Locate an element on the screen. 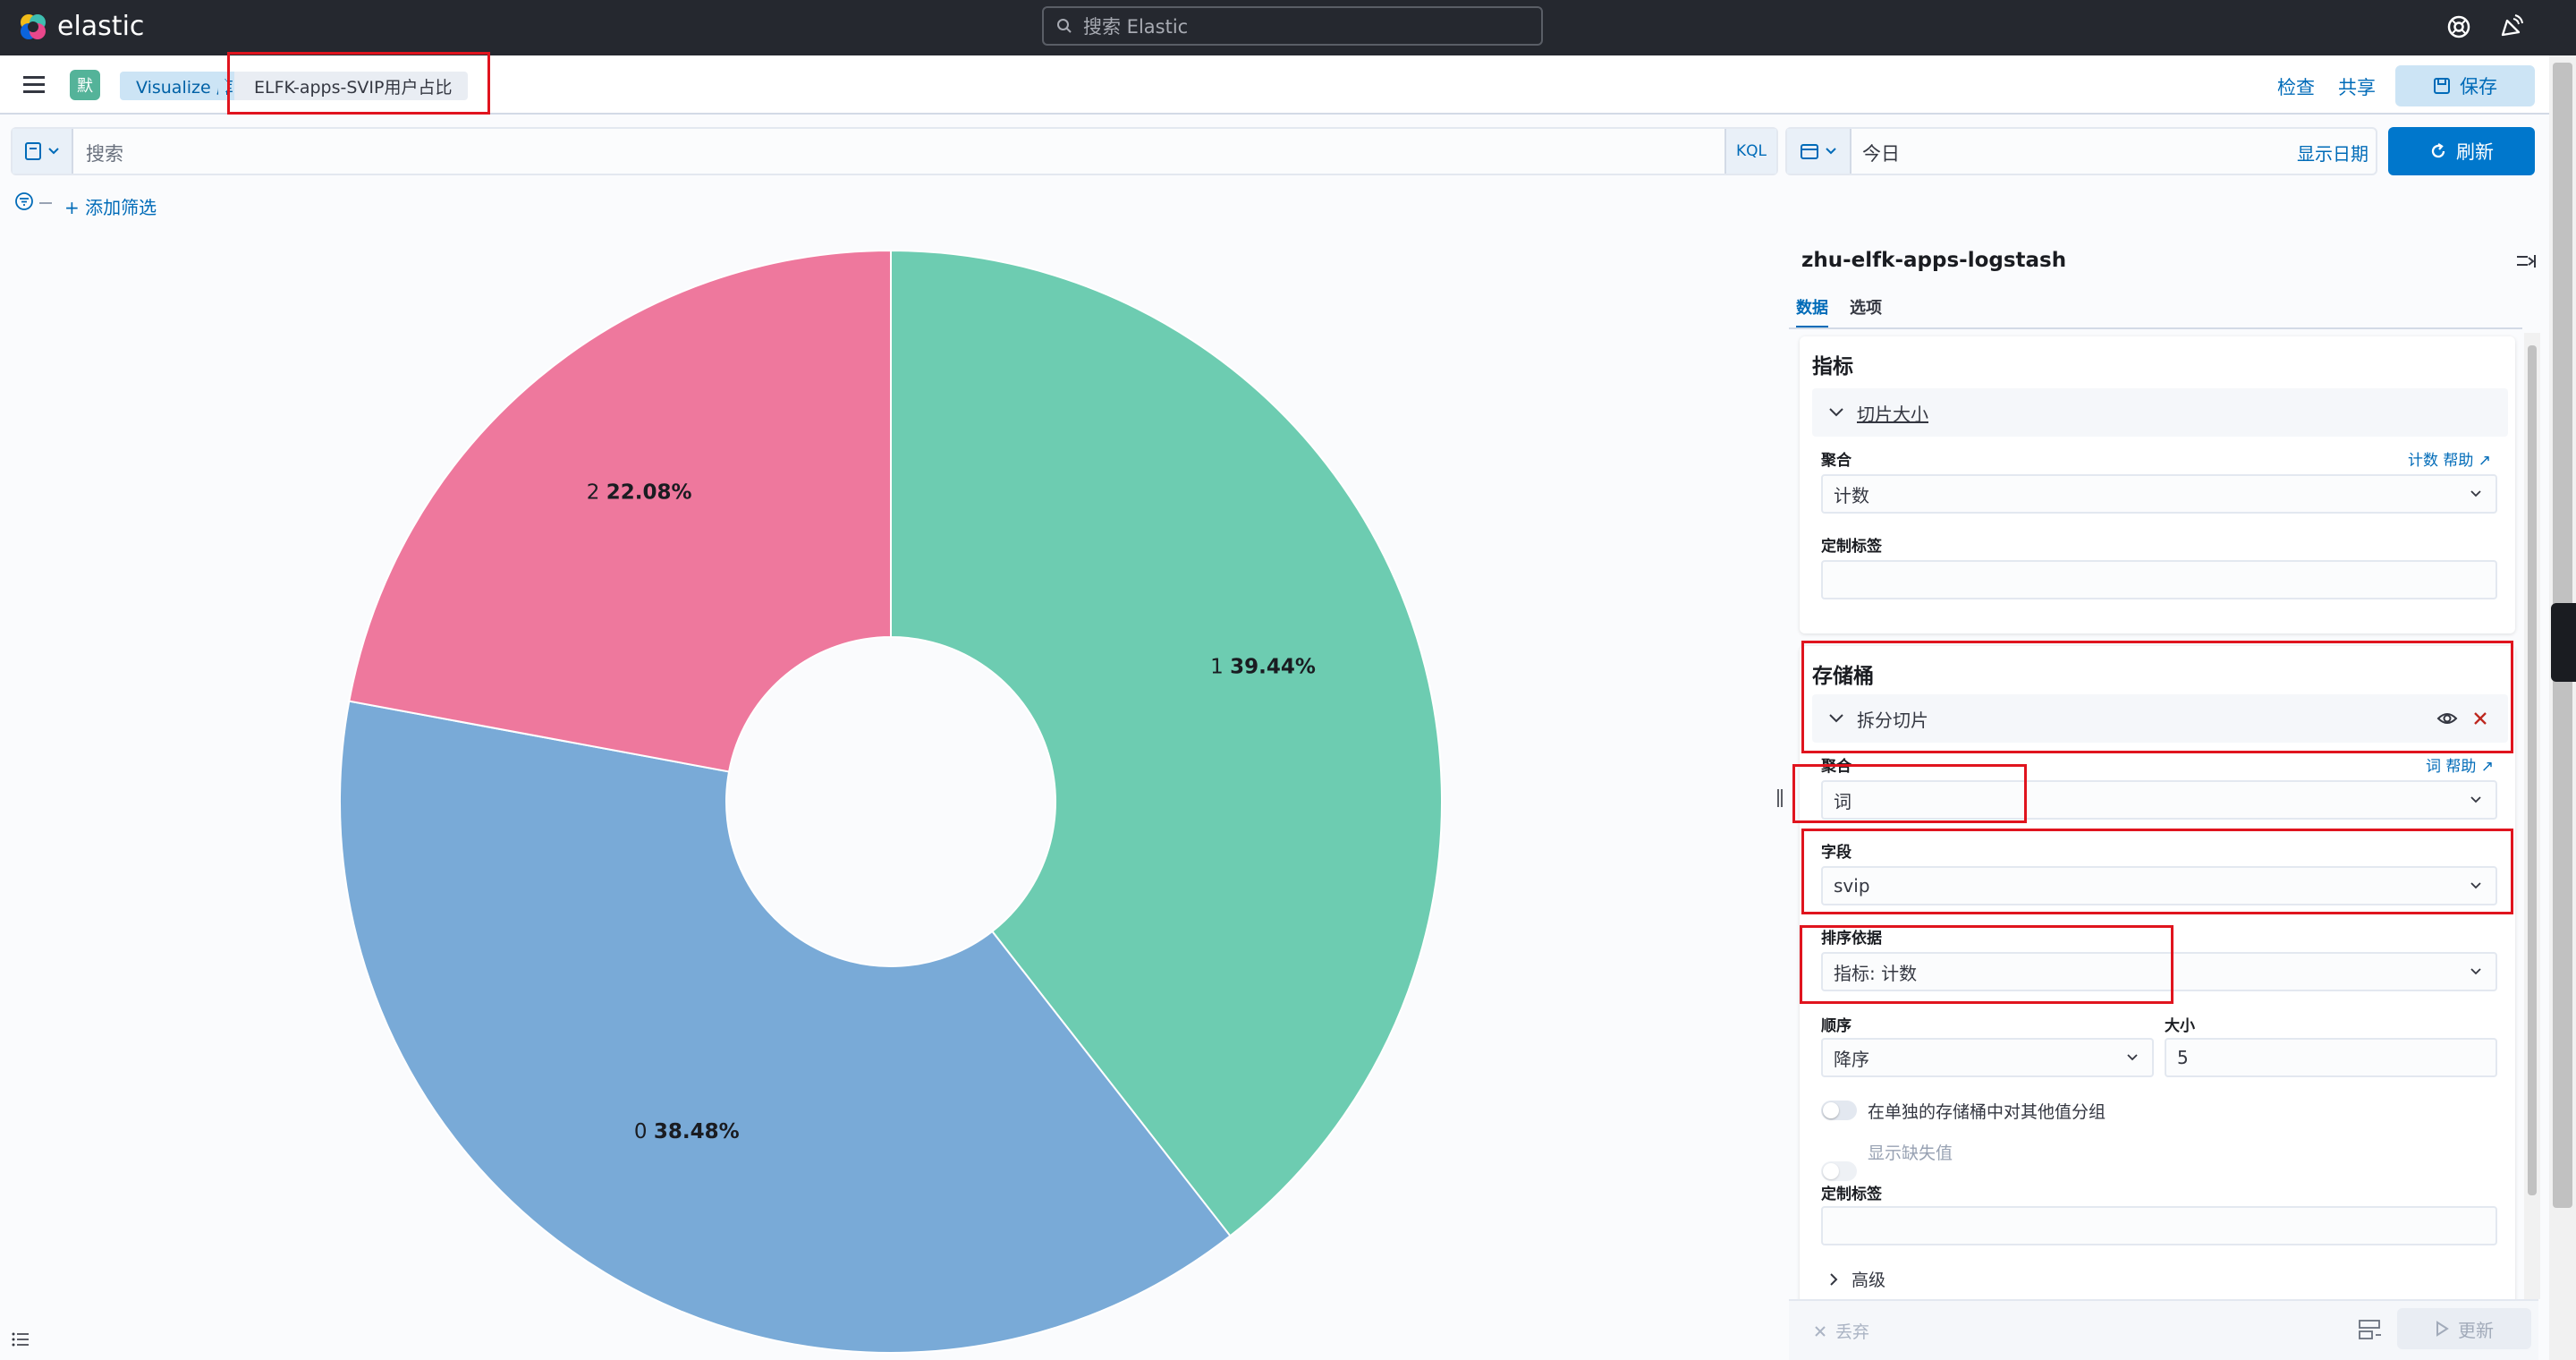  highlight-box-title is located at coordinates (358, 83).